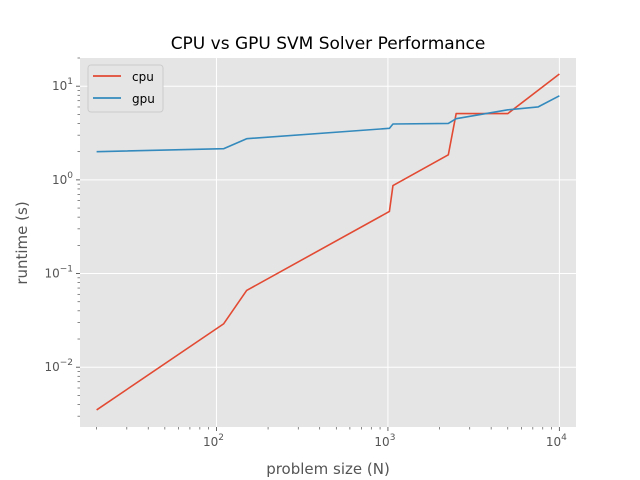  Describe the element at coordinates (70, 176) in the screenshot. I see `y-tick-exponent: 0` at that location.